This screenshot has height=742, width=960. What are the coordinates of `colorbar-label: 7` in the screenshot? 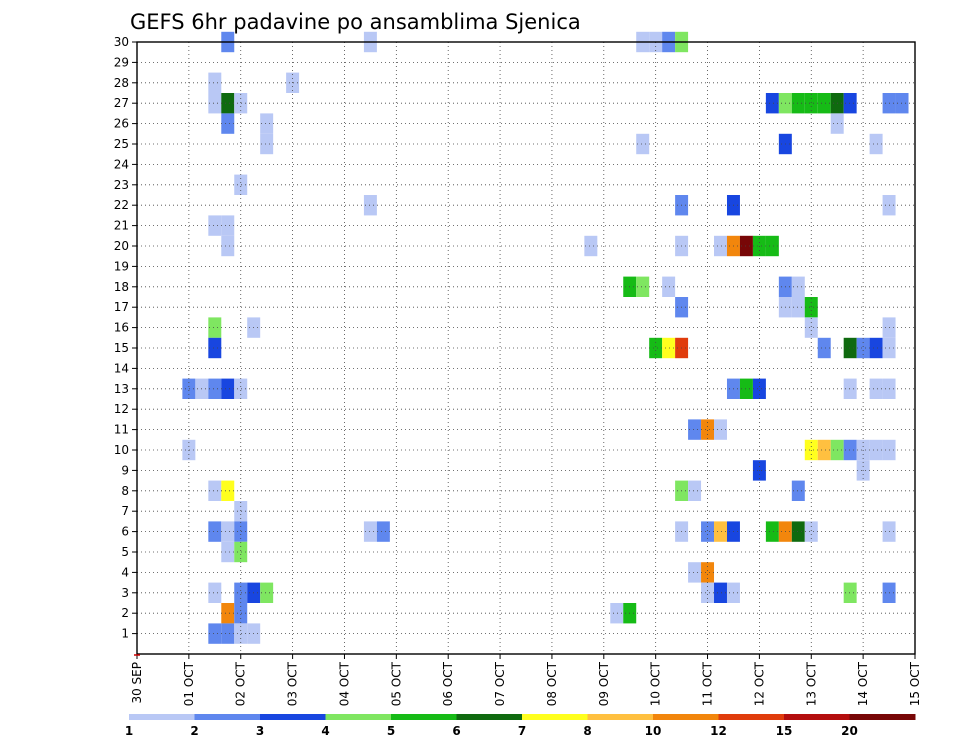 It's located at (522, 731).